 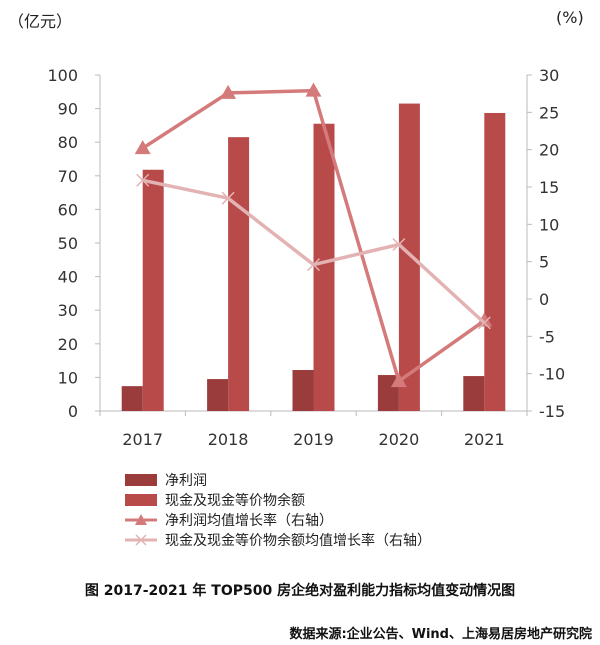 I want to click on y-tick-label: 30, so click(x=68, y=310).